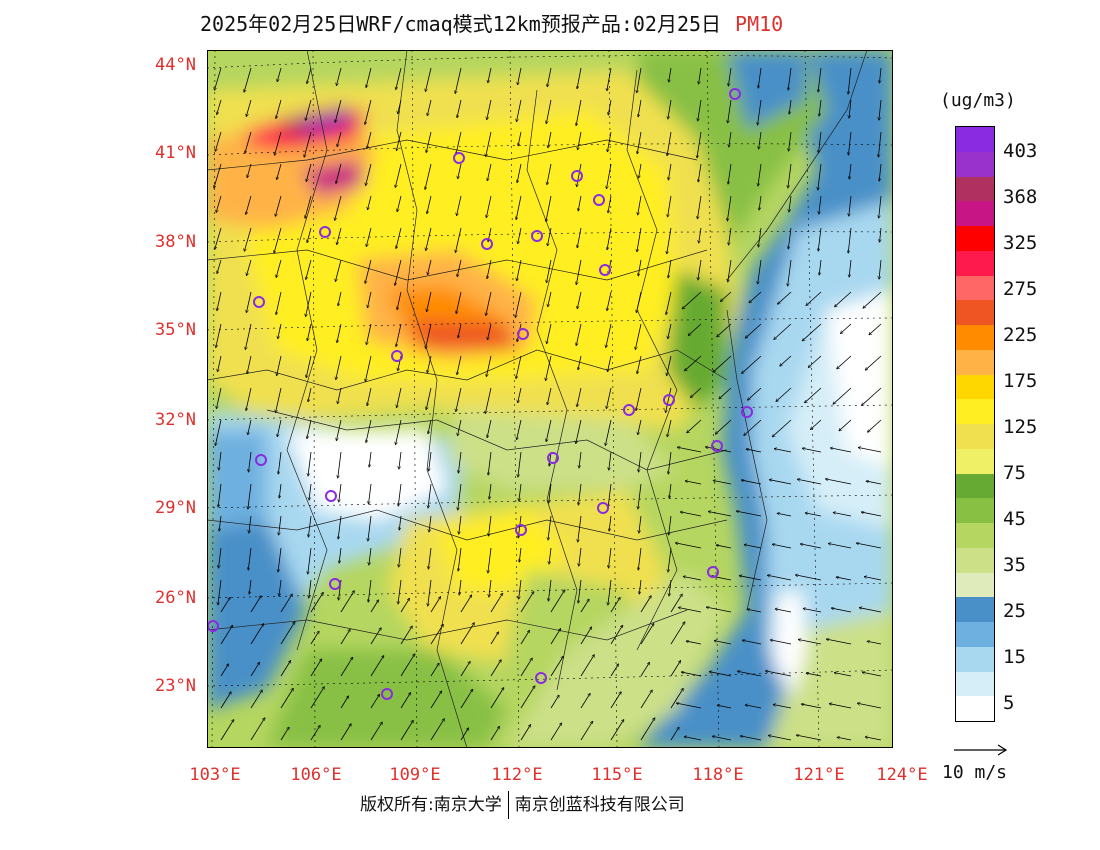 The width and height of the screenshot is (1100, 850). Describe the element at coordinates (1014, 565) in the screenshot. I see `legend-label: 35` at that location.